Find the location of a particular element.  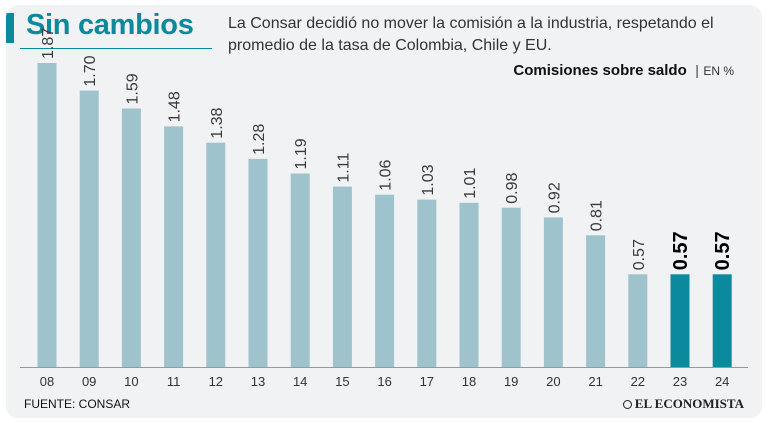

value-label-22: 0.57 is located at coordinates (639, 254).